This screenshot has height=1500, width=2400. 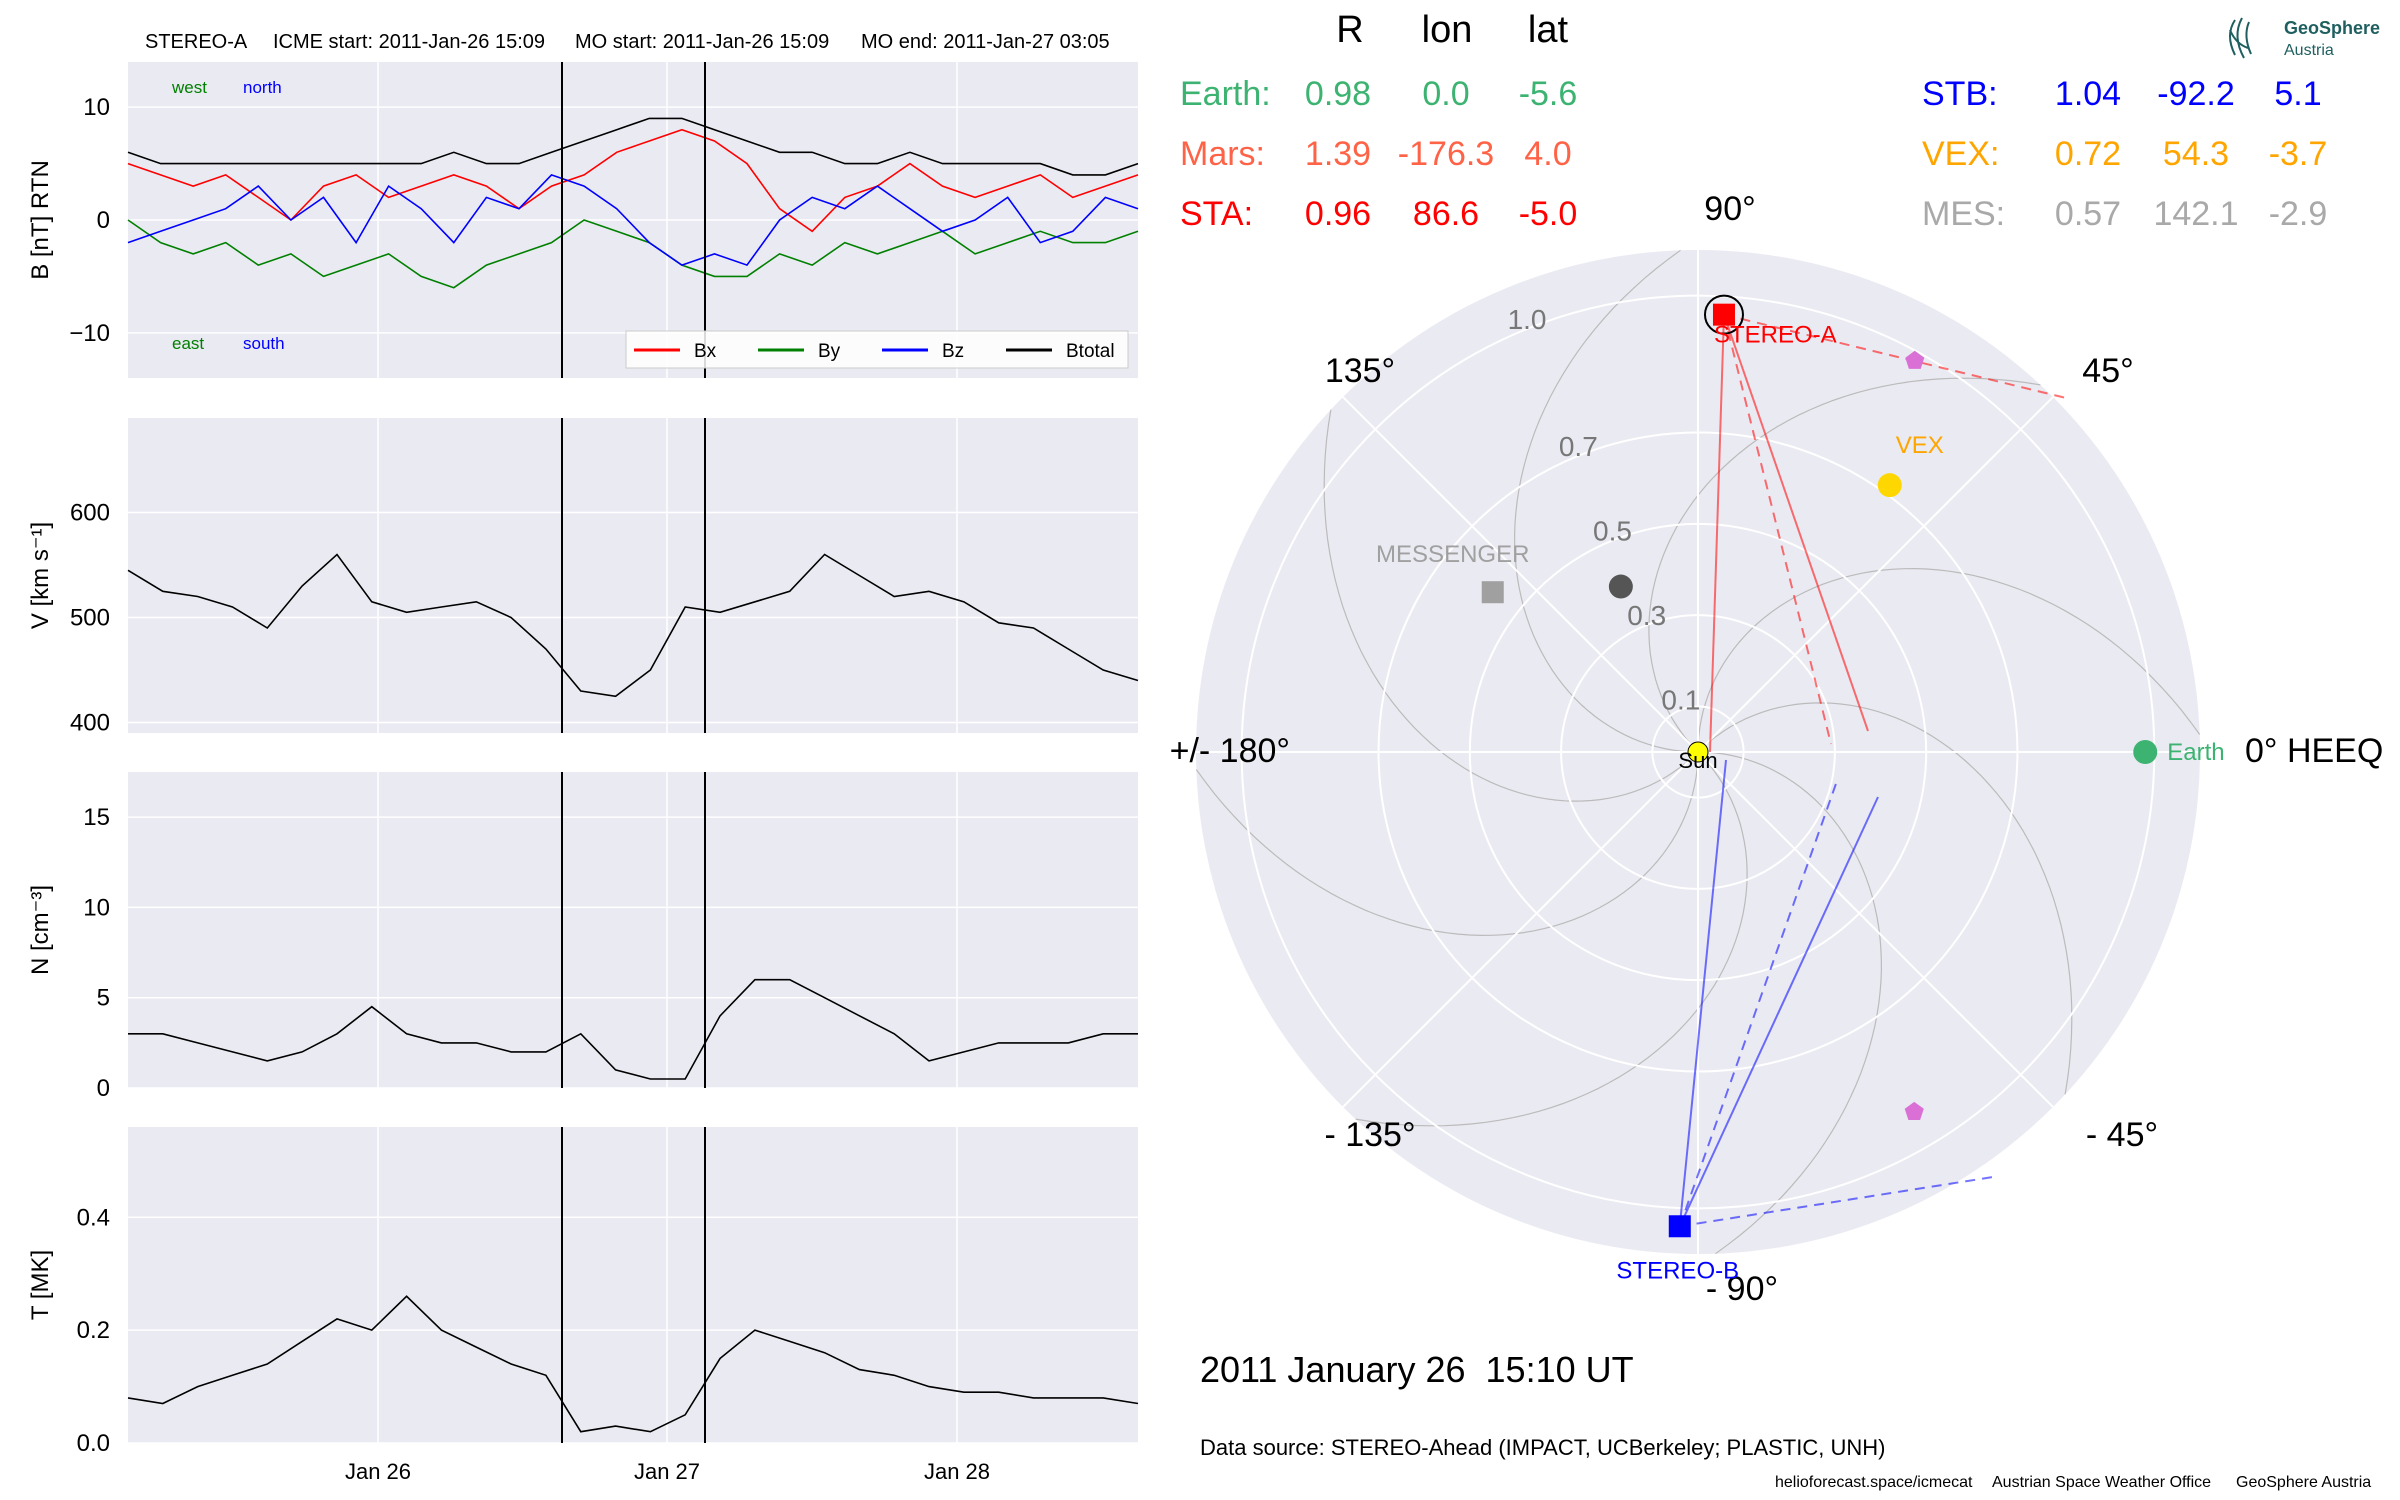 I want to click on body-label-earth: Earth, so click(x=2195, y=752).